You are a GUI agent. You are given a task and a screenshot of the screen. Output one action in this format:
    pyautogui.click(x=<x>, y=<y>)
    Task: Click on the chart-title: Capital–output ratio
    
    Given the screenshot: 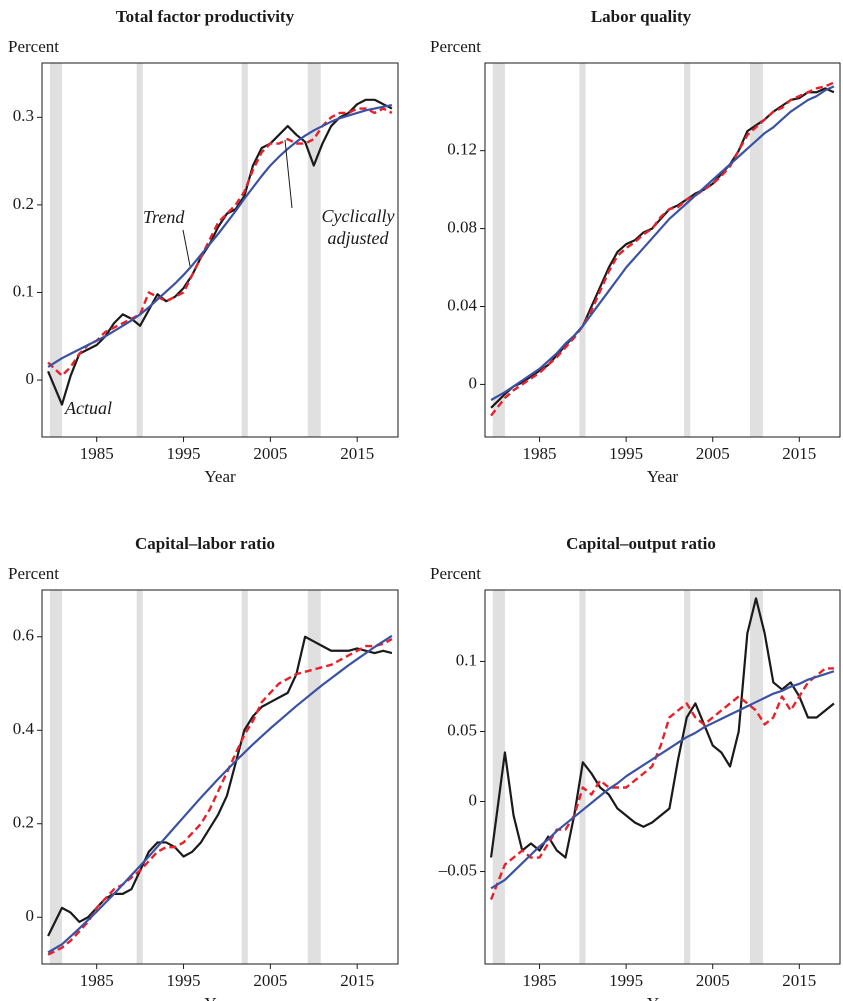 What is the action you would take?
    pyautogui.click(x=641, y=543)
    